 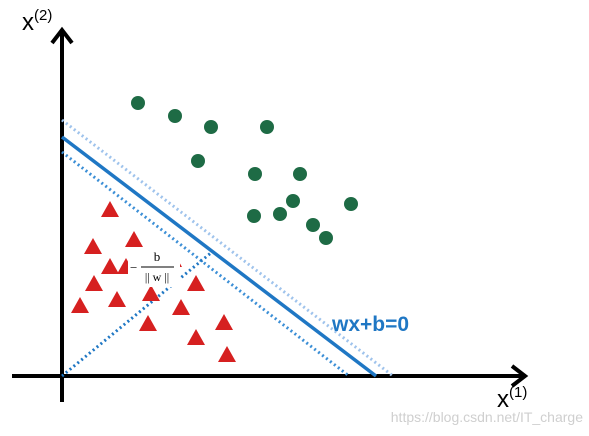 I want to click on distance-fraction: − b || w ||, so click(x=154, y=267).